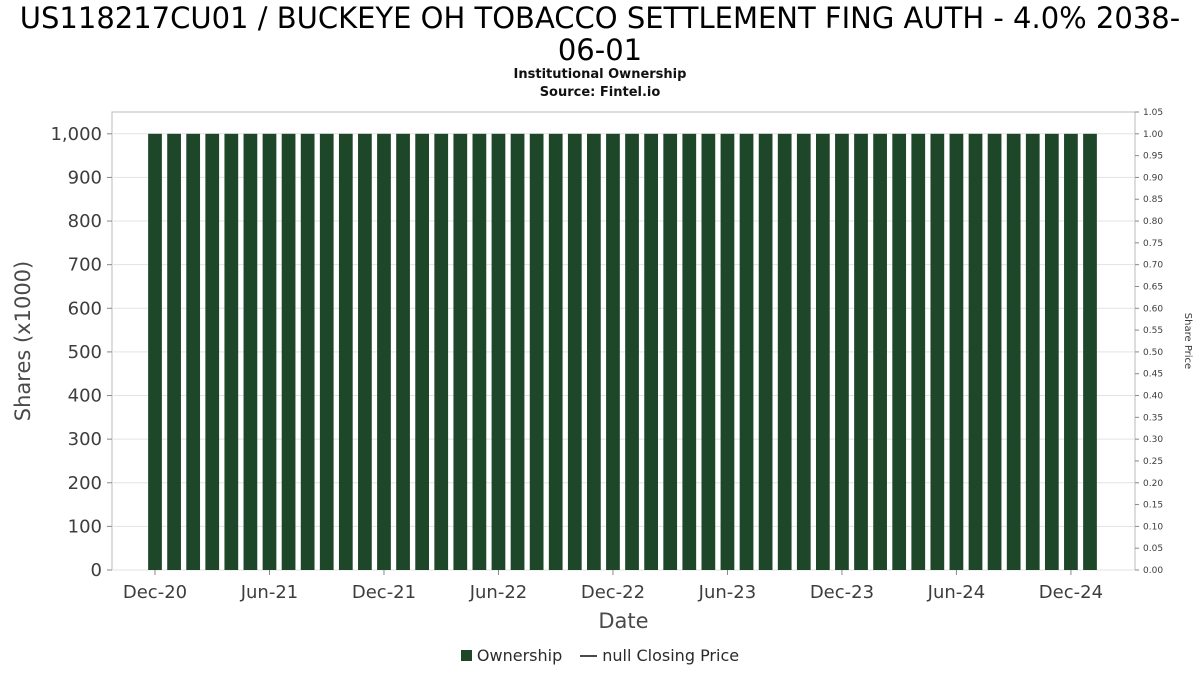  Describe the element at coordinates (1153, 135) in the screenshot. I see `svg-text: 1.00` at that location.